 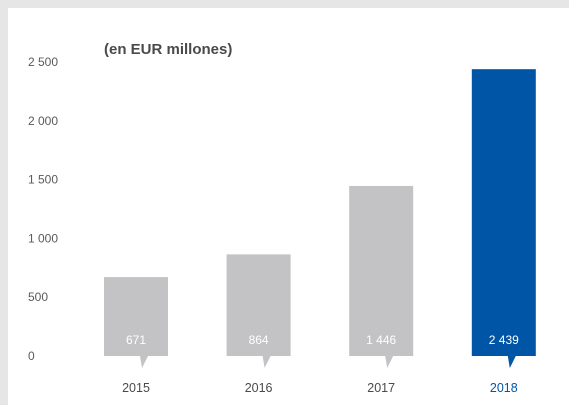 I want to click on bar-group-2016: 864 2016, so click(x=258, y=324).